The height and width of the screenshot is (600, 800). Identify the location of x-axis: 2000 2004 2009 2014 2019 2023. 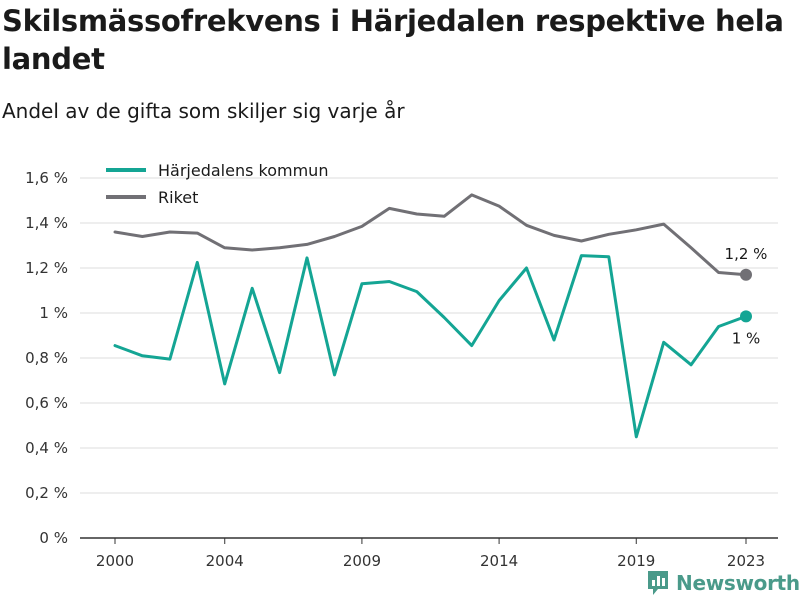
(430, 554).